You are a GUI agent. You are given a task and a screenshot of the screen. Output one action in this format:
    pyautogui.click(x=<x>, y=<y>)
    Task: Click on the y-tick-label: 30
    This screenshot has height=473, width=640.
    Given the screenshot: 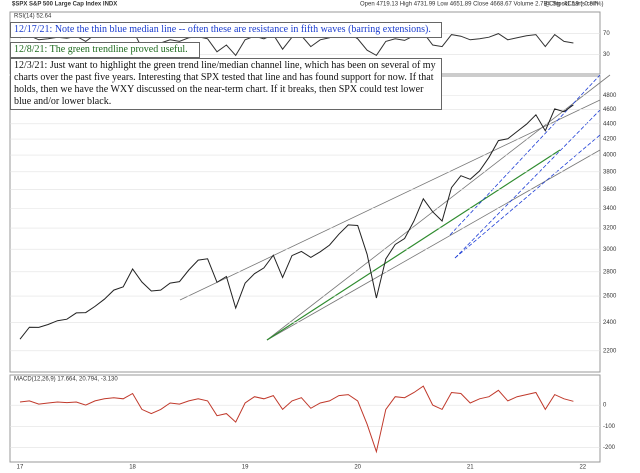 What is the action you would take?
    pyautogui.click(x=606, y=55)
    